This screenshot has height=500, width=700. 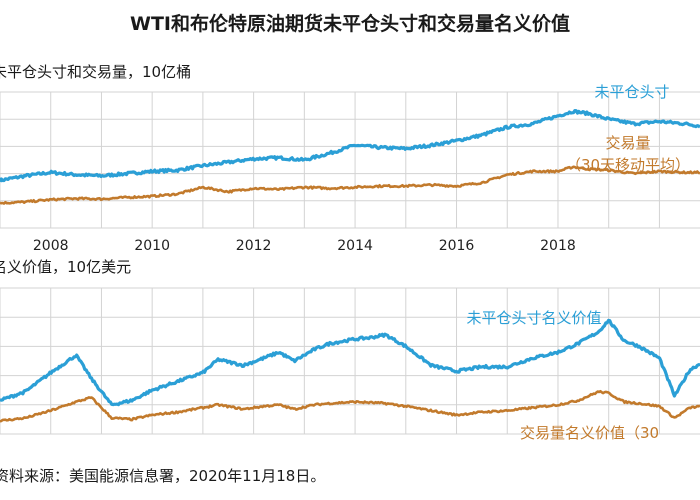 What do you see at coordinates (627, 143) in the screenshot?
I see `series-label-volume: 交易量` at bounding box center [627, 143].